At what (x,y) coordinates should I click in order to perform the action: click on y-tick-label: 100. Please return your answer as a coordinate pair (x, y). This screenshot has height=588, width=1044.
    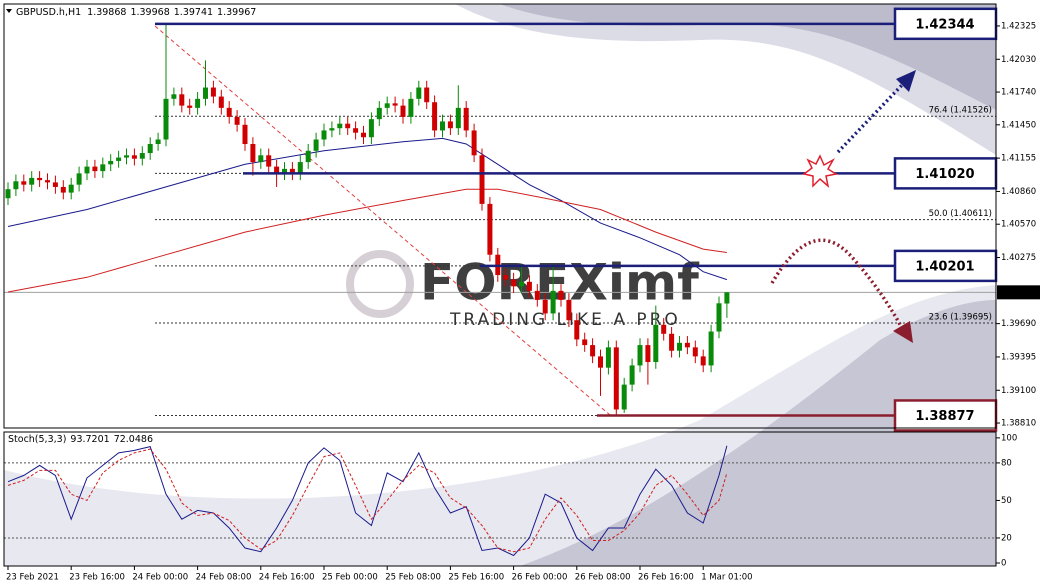
    Looking at the image, I should click on (1009, 438).